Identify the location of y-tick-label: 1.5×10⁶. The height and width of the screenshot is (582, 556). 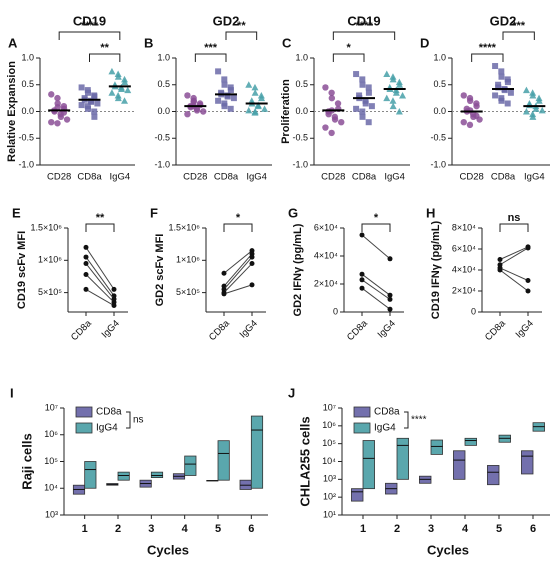
(47, 227).